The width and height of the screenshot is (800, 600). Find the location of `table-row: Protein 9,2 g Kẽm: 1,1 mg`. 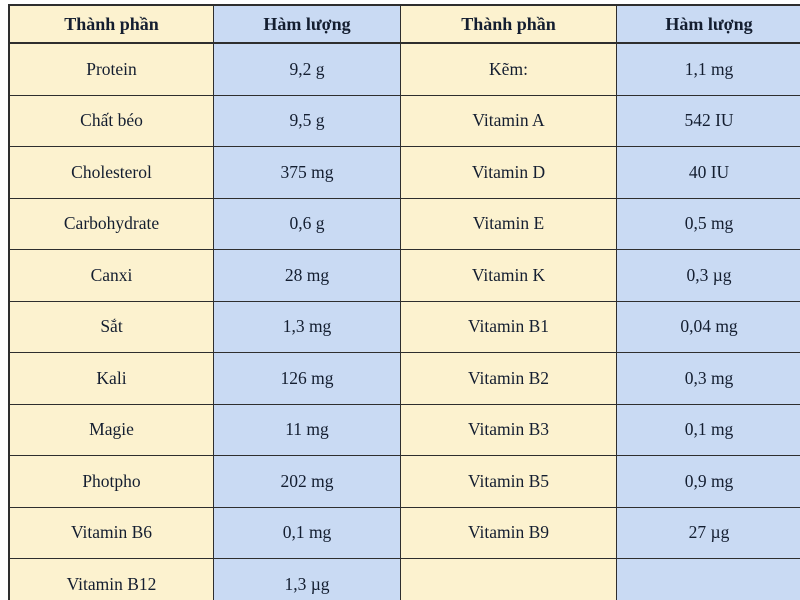

table-row: Protein 9,2 g Kẽm: 1,1 mg is located at coordinates (404, 69).